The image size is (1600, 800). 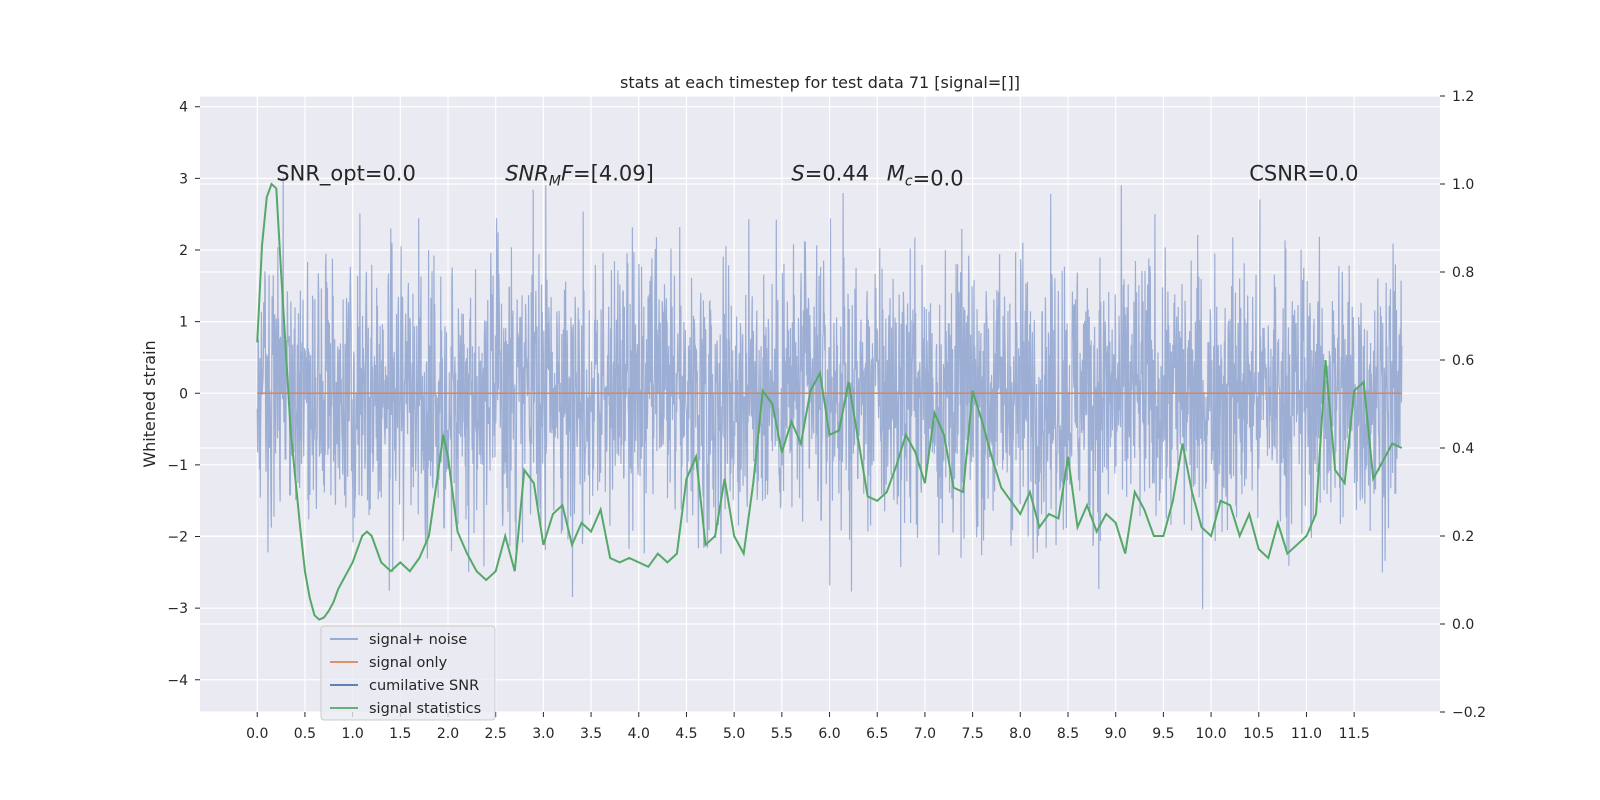 I want to click on legend-entry-signal-statistics: signal statistics, so click(x=425, y=709).